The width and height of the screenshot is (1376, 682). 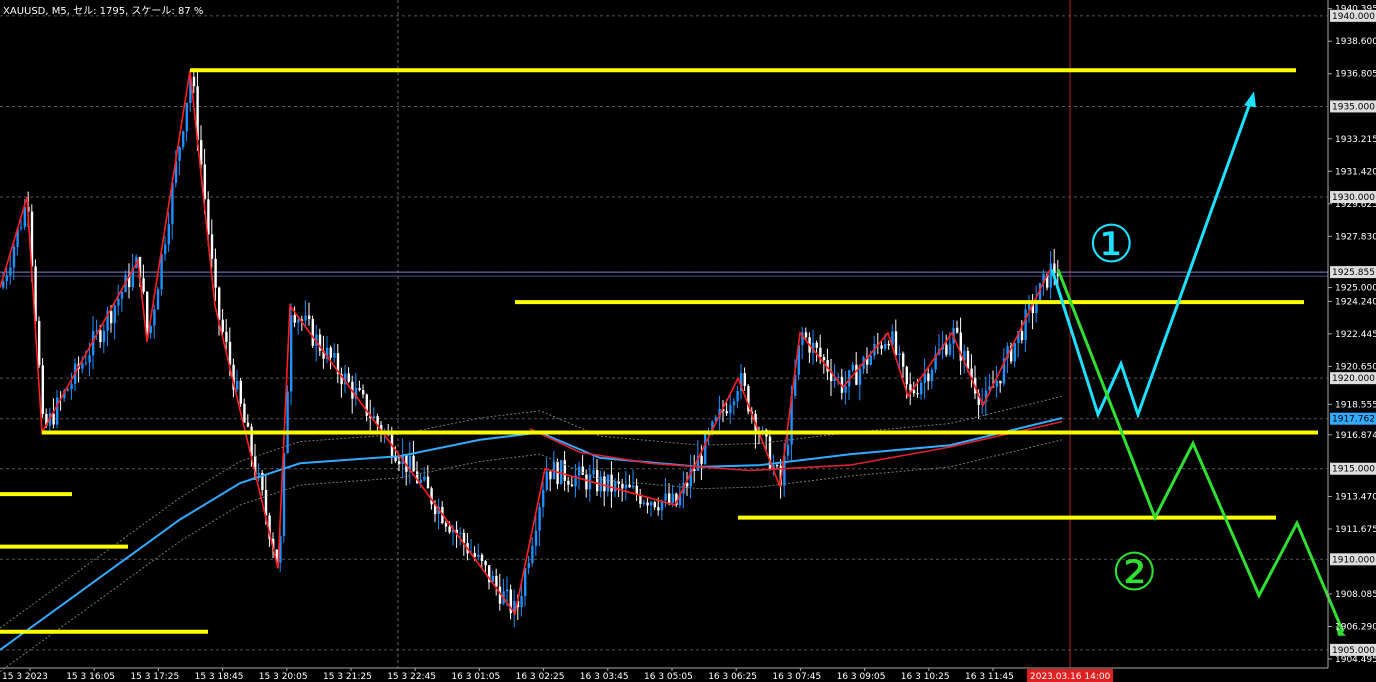 I want to click on time-tick-label: 16 3 10:25, so click(x=925, y=677).